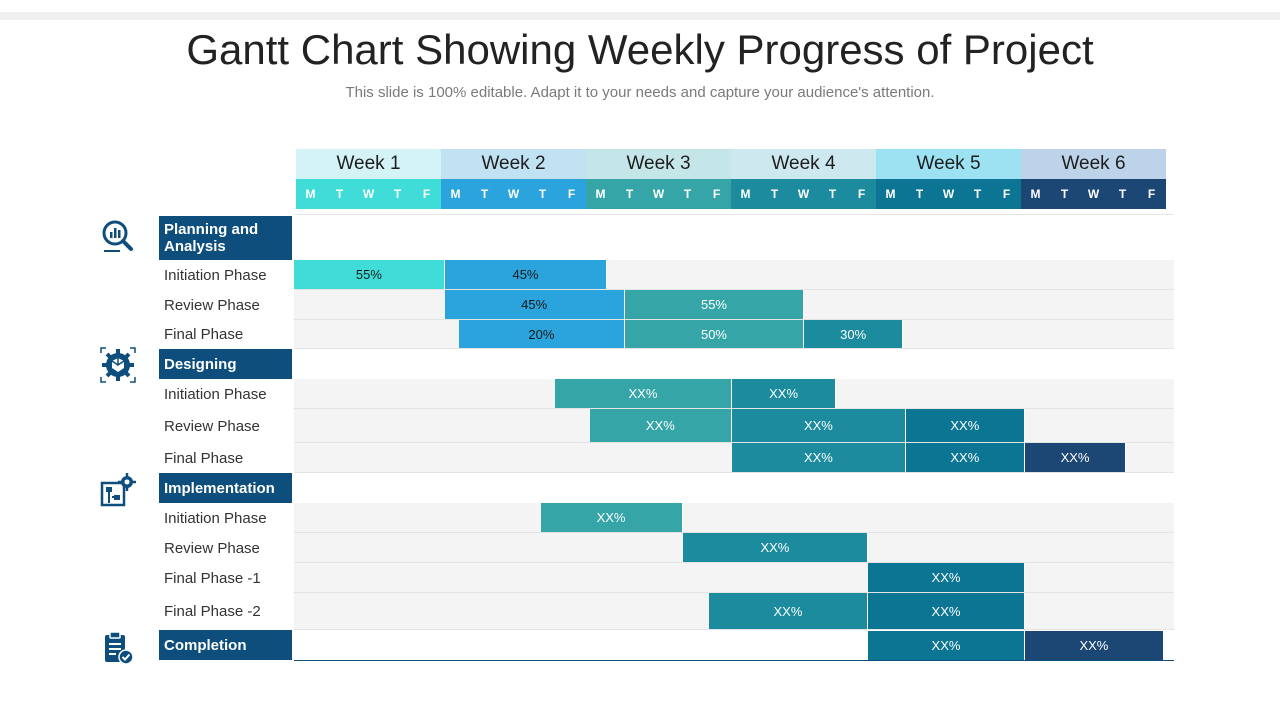  What do you see at coordinates (368, 164) in the screenshot?
I see `week-header: Week 1` at bounding box center [368, 164].